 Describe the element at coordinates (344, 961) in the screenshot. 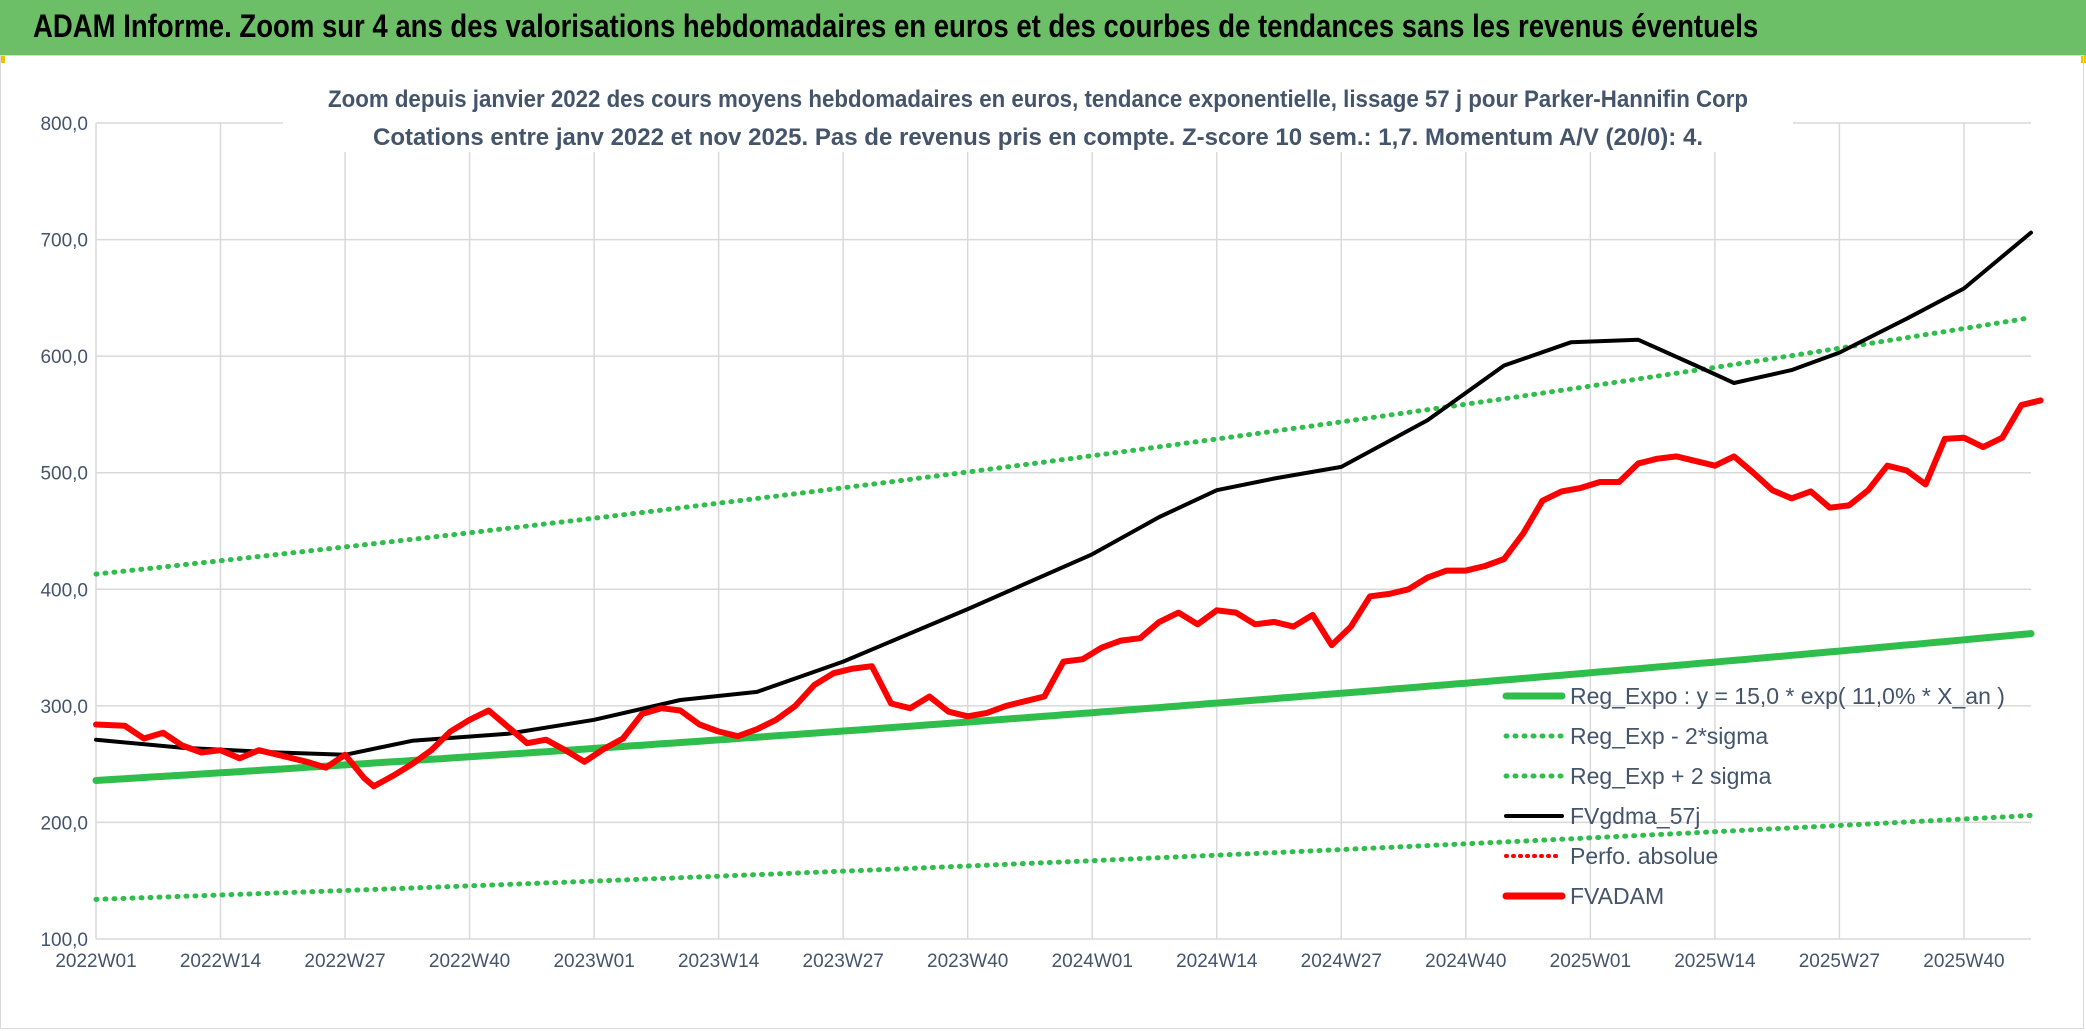

I see `x-tick-label: 2022W27` at that location.